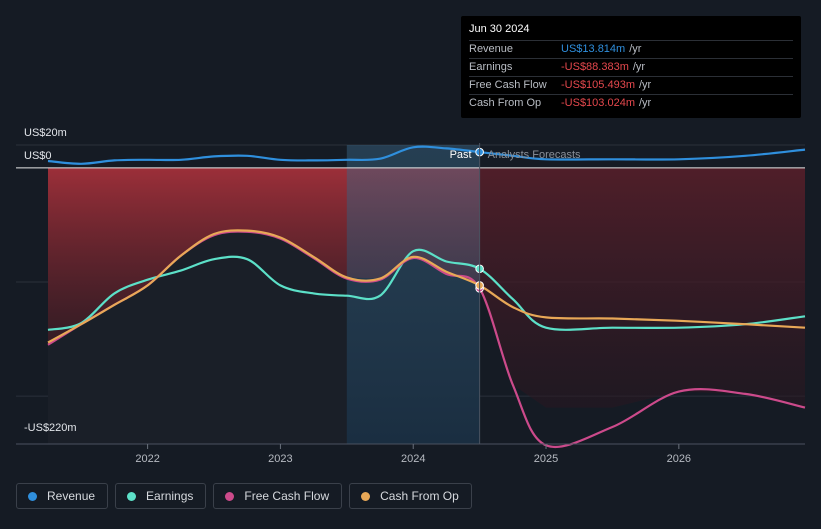 The width and height of the screenshot is (821, 529). I want to click on tooltip-row-cash-from-op: Cash From Op -US$103.024m /yr, so click(631, 103).